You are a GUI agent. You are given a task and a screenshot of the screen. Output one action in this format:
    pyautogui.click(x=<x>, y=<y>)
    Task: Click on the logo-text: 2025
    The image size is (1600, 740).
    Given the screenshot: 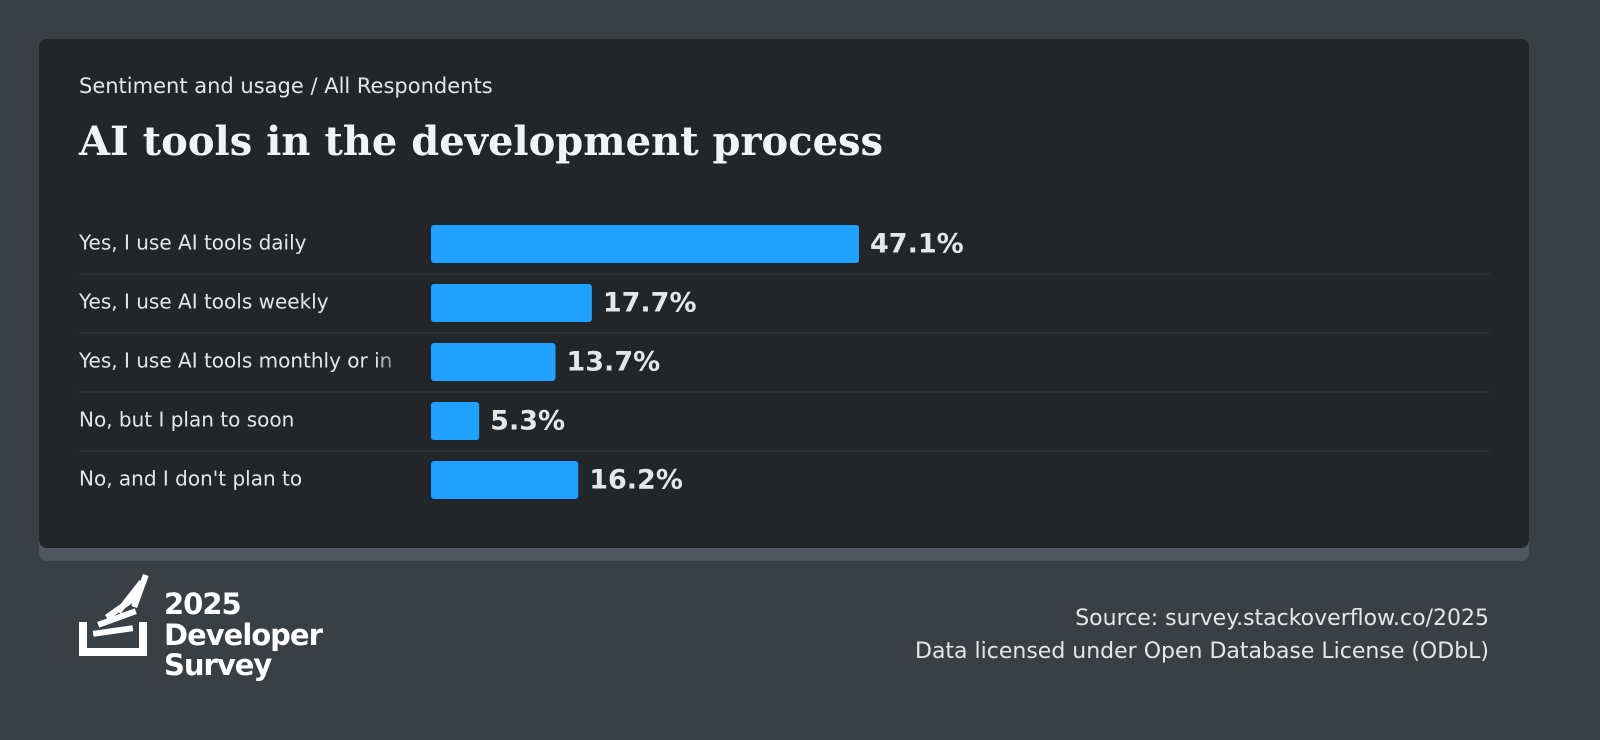 What is the action you would take?
    pyautogui.click(x=202, y=604)
    